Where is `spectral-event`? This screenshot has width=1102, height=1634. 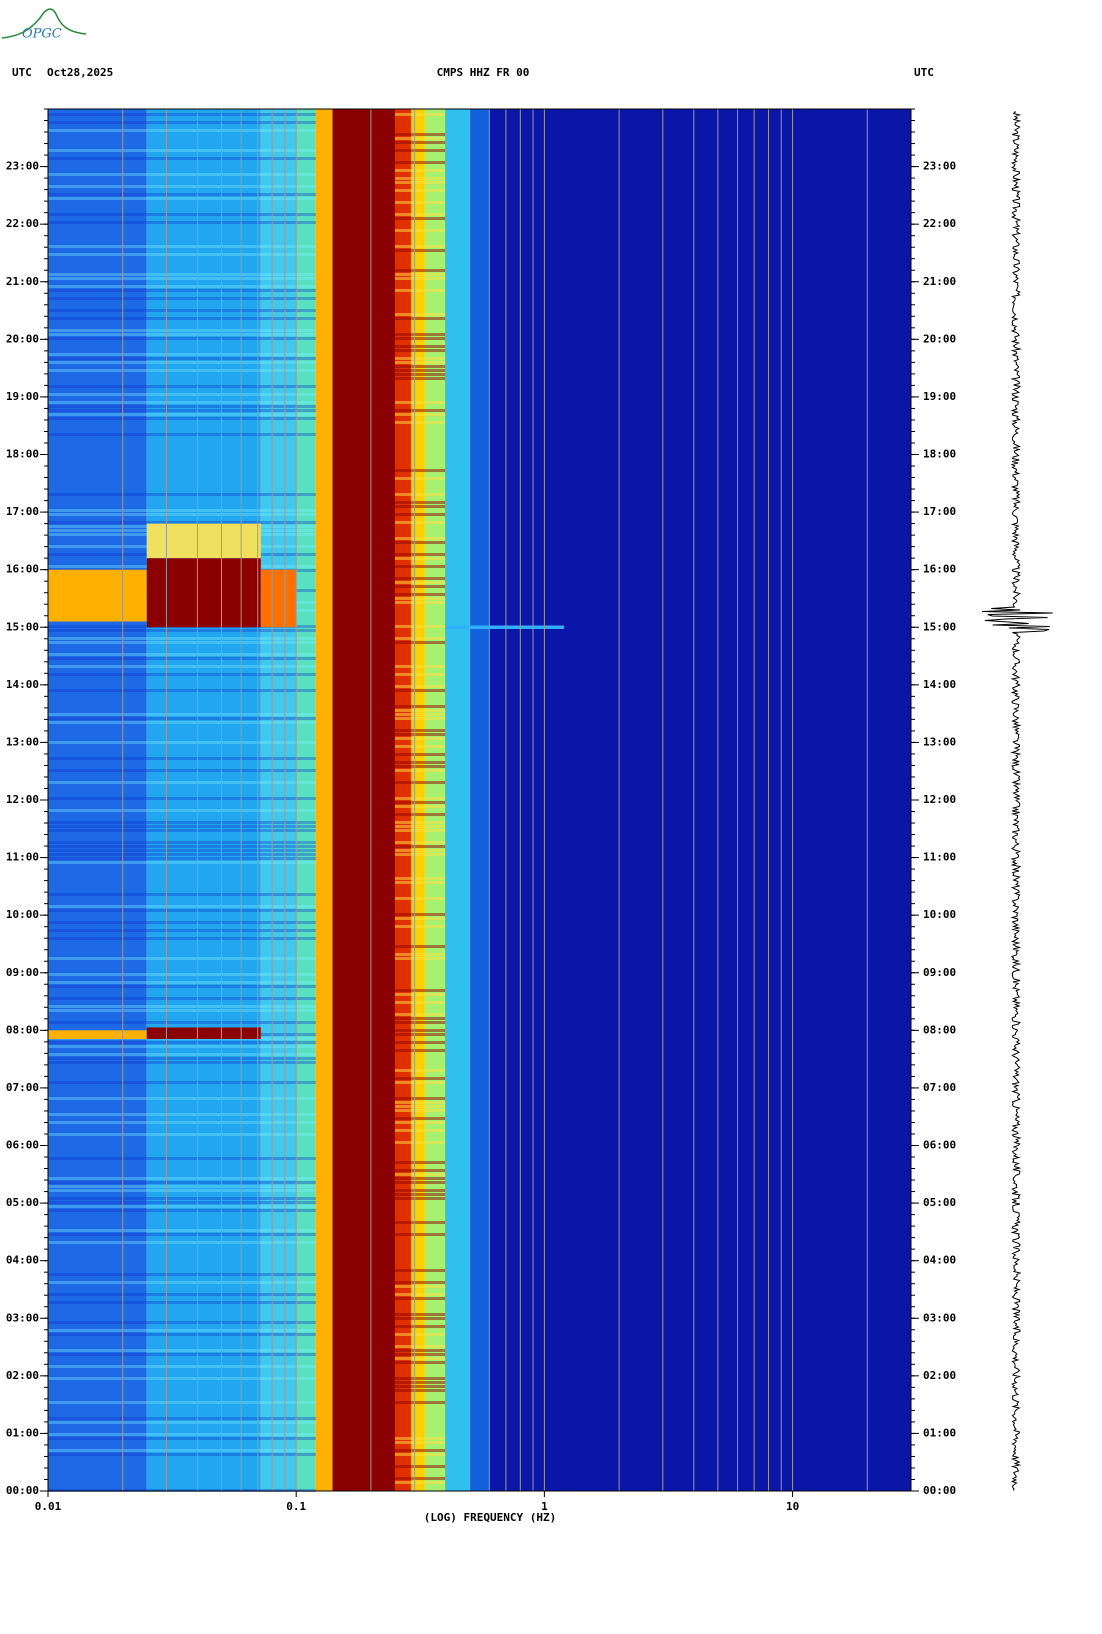 spectral-event is located at coordinates (97, 1034).